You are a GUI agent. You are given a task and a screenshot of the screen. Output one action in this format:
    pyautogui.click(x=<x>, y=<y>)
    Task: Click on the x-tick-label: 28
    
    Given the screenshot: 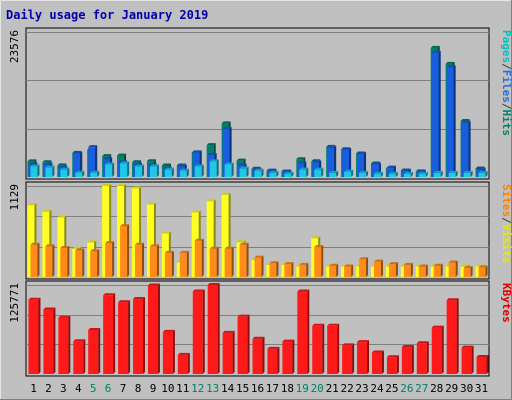 What is the action you would take?
    pyautogui.click(x=436, y=388)
    